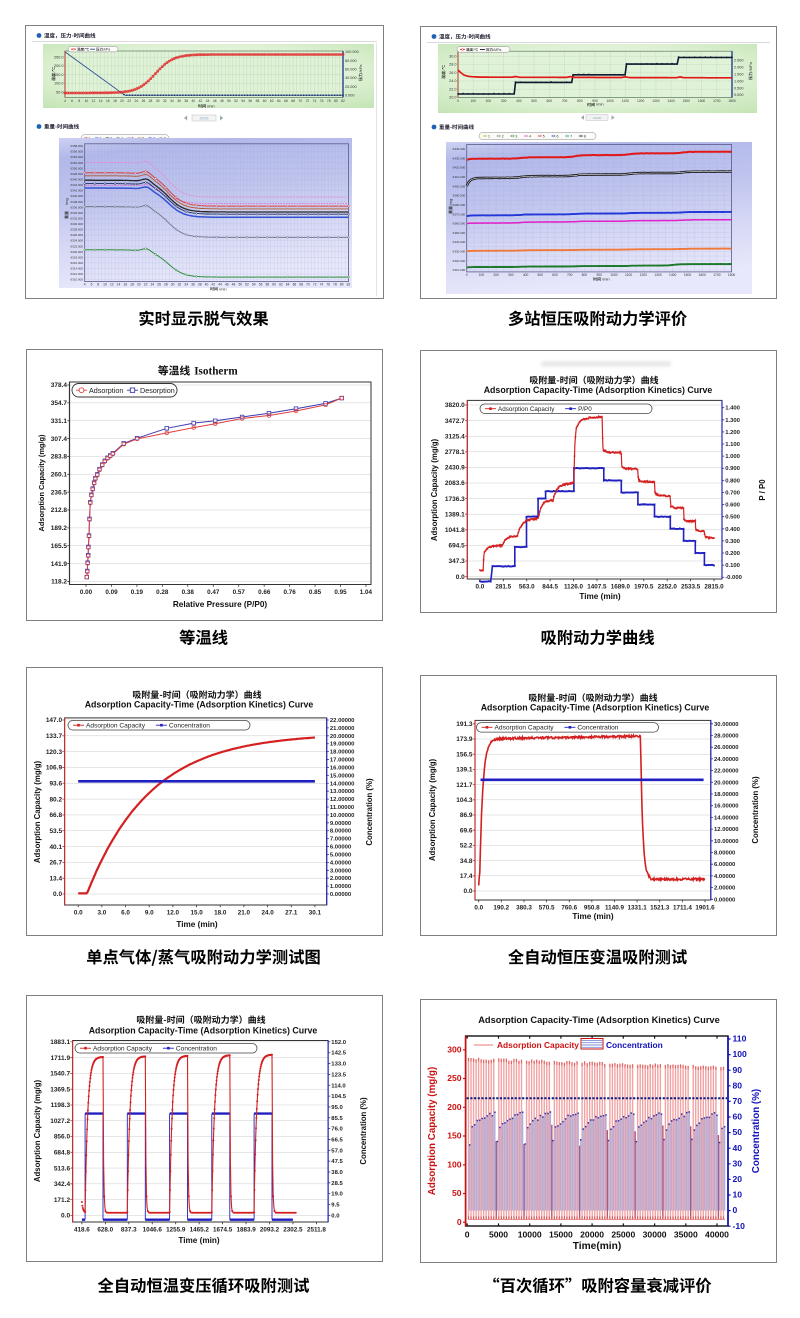  What do you see at coordinates (300, 101) in the screenshot?
I see `svg-text: 70` at bounding box center [300, 101].